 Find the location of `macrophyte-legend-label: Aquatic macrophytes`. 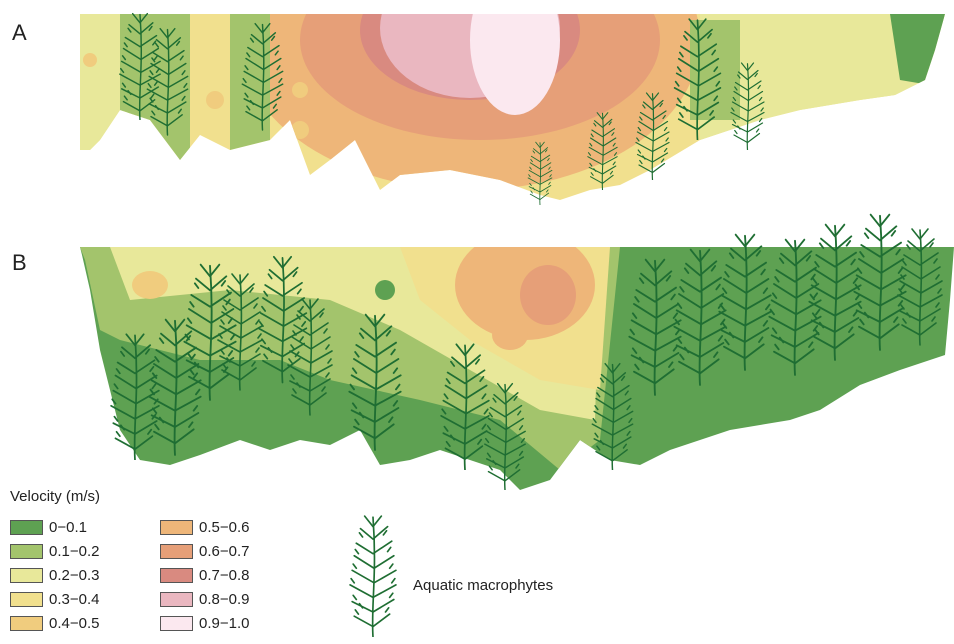

macrophyte-legend-label: Aquatic macrophytes is located at coordinates (483, 585).